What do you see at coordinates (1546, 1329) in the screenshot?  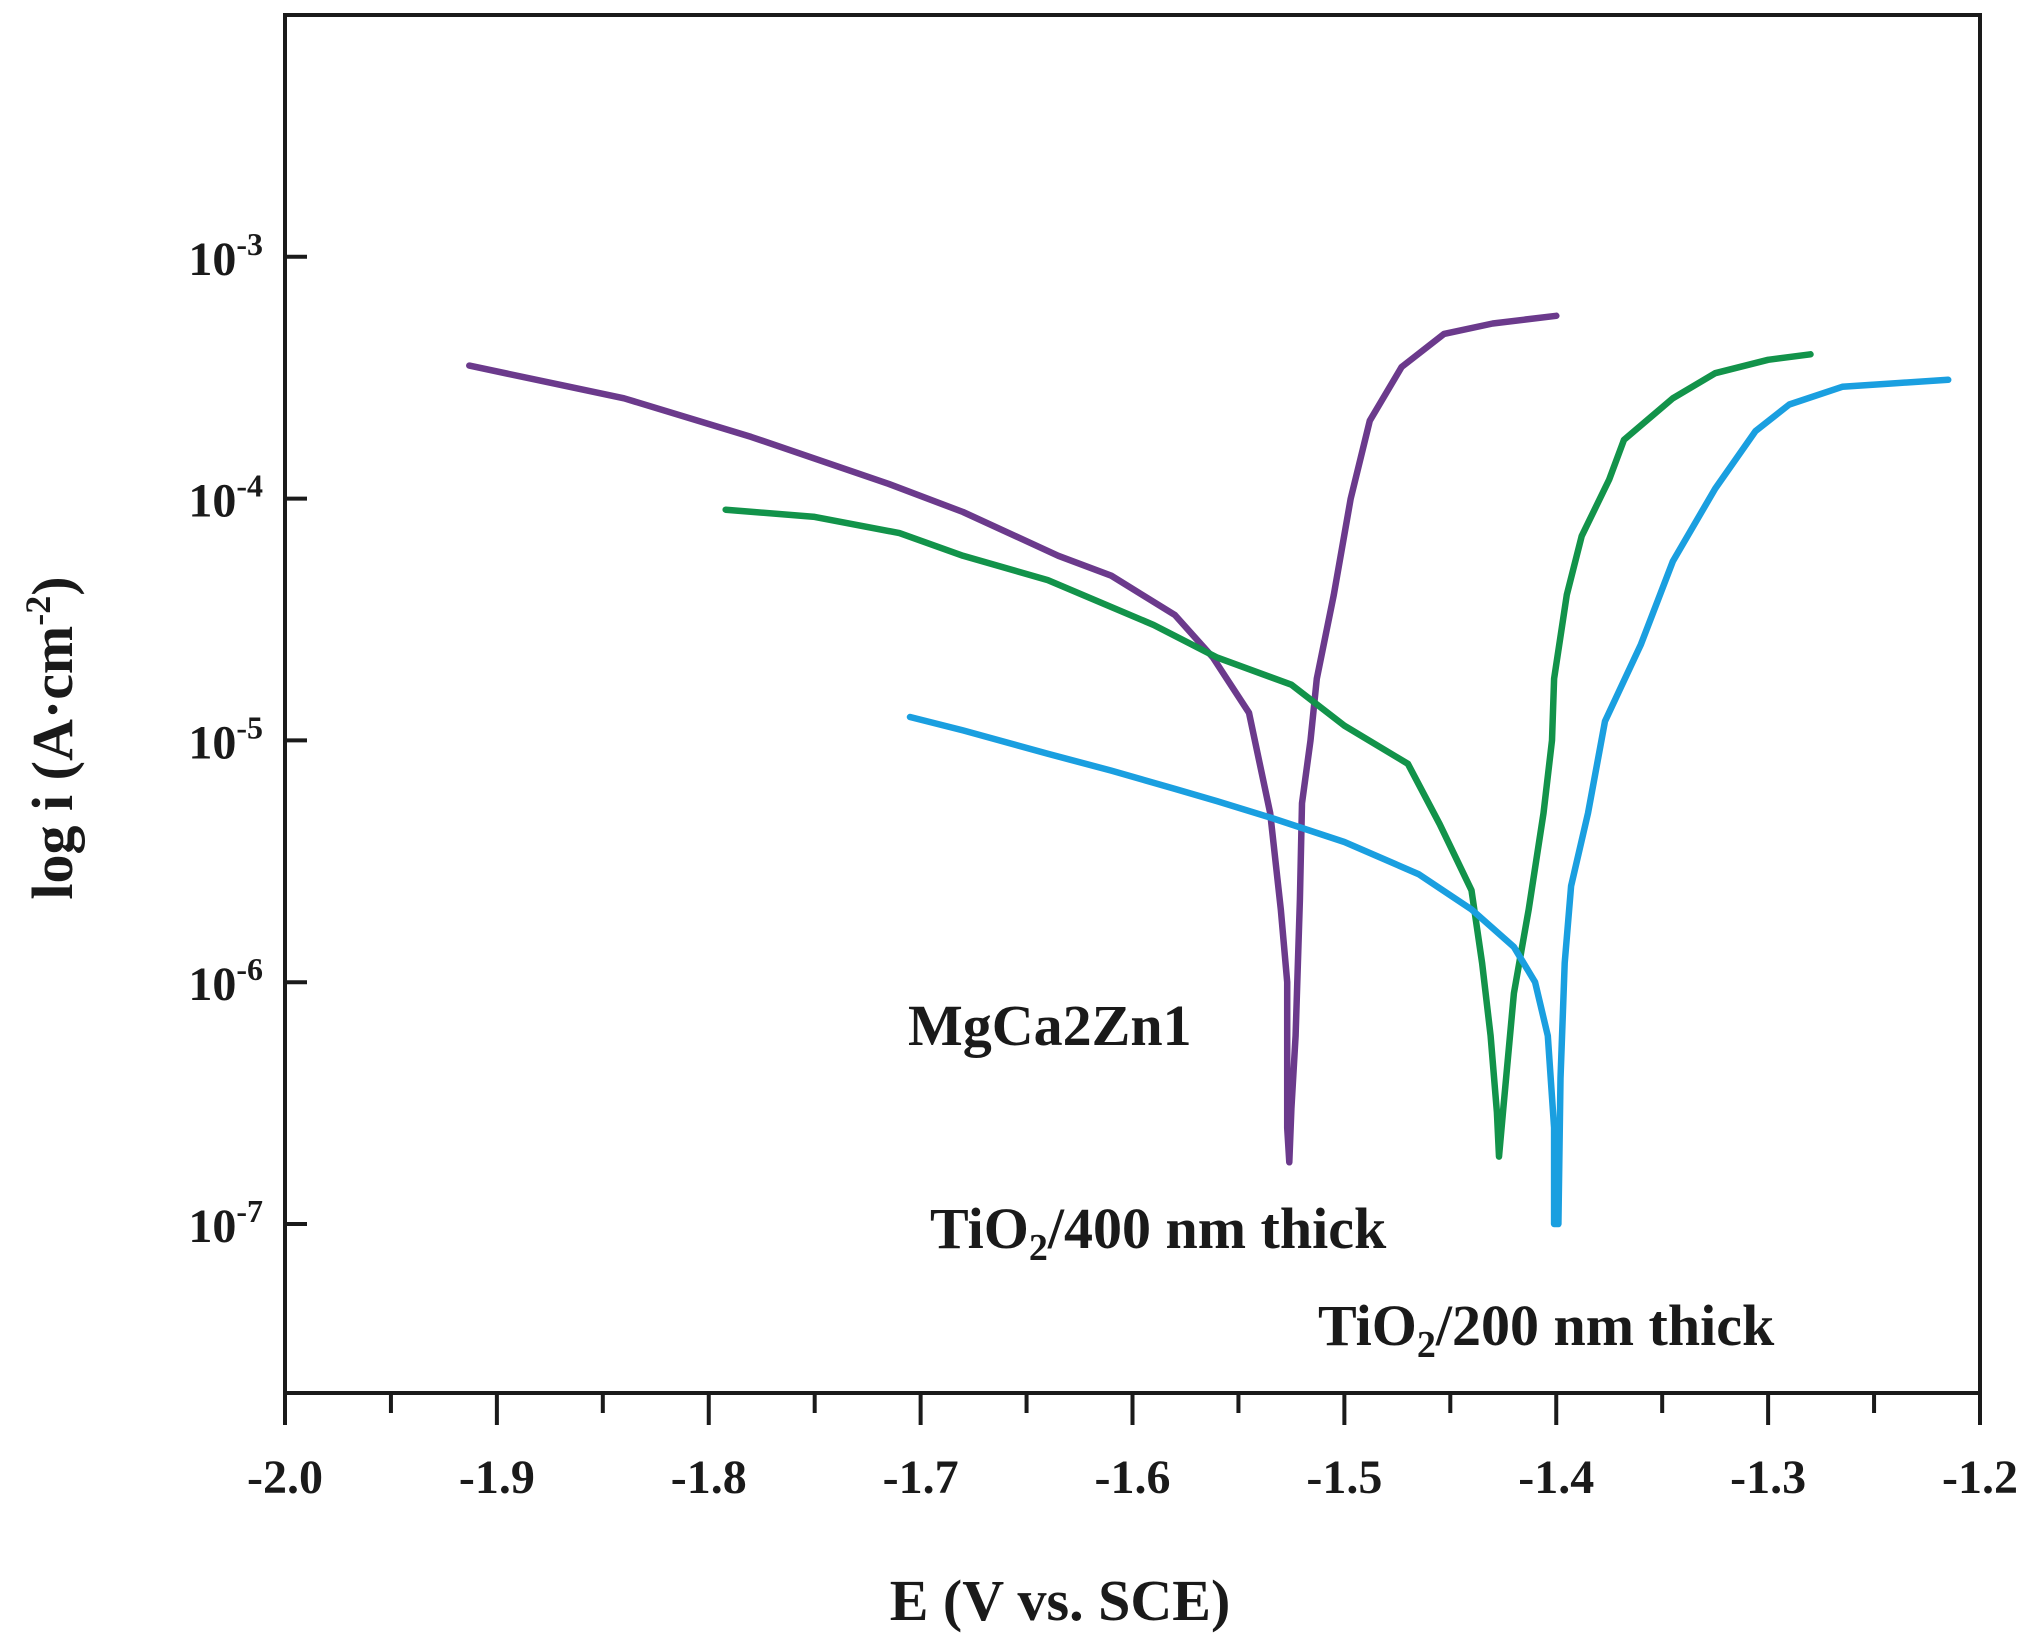 I see `series-label-tio2-200: TiO2/200 nm thick` at bounding box center [1546, 1329].